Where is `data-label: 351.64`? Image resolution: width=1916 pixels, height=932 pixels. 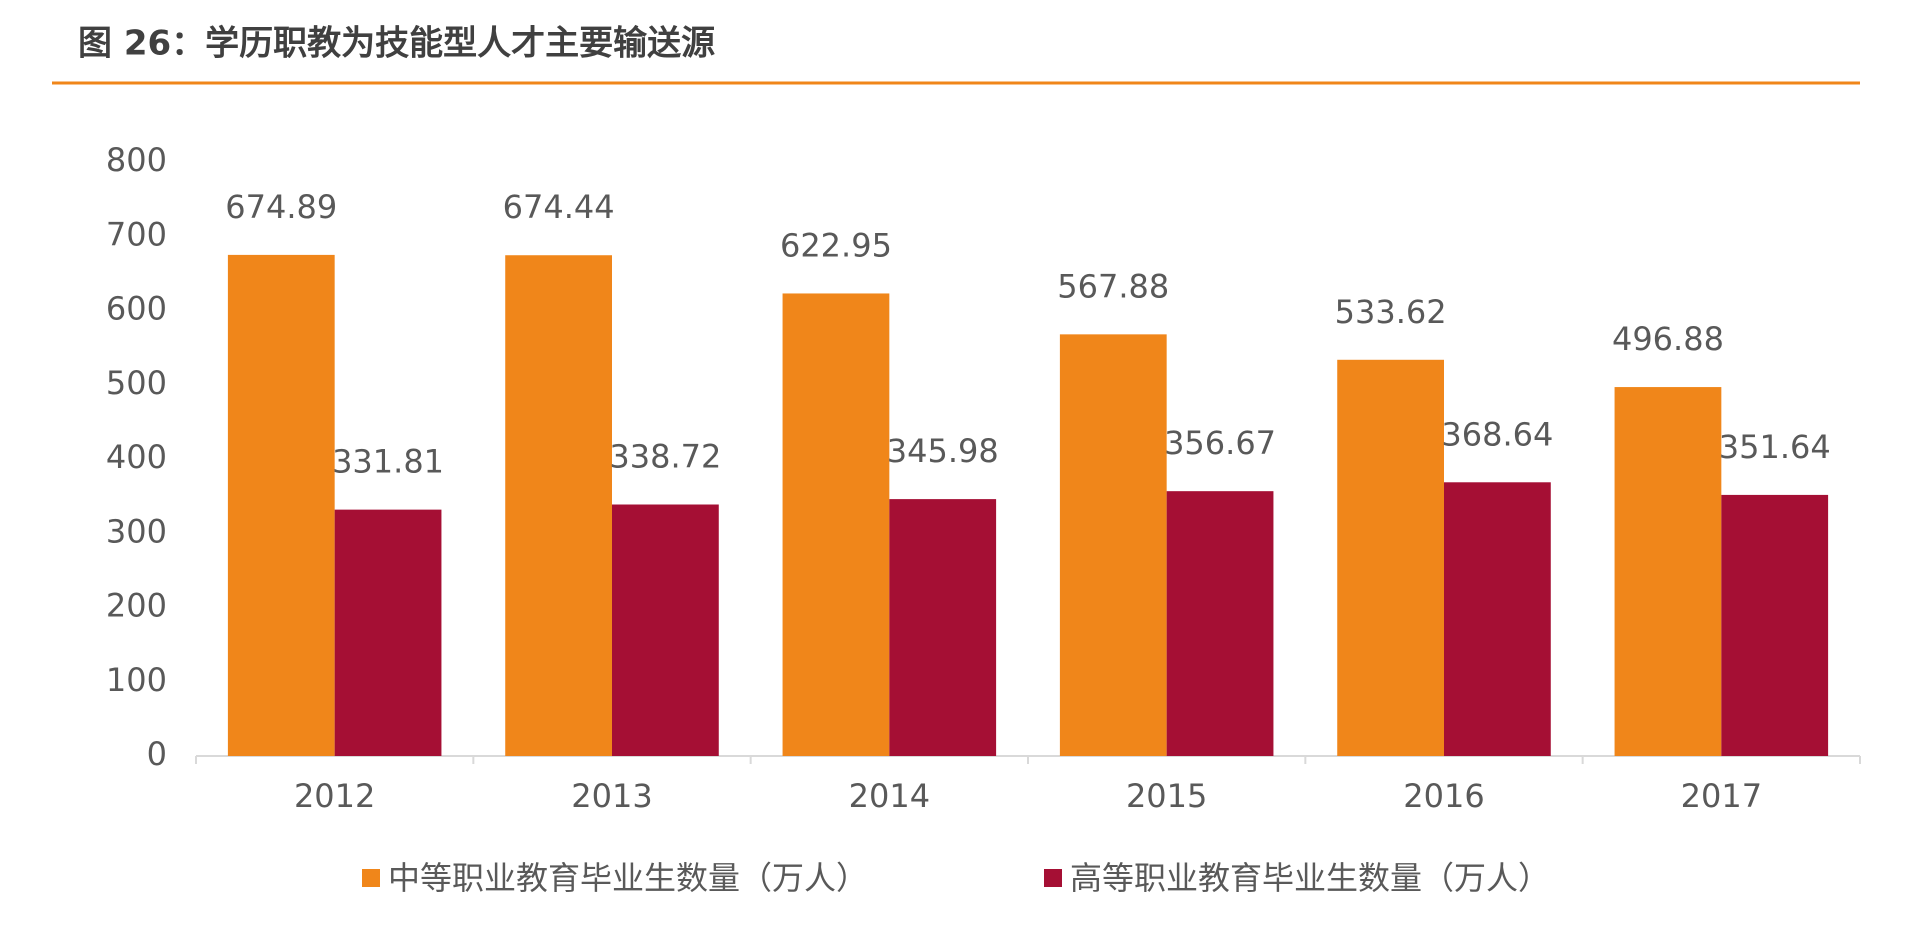
data-label: 351.64 is located at coordinates (1775, 447).